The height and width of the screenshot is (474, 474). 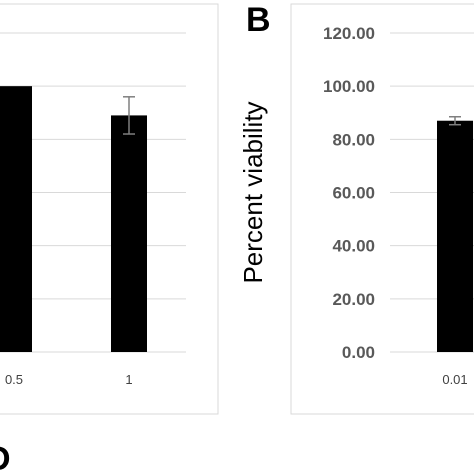 What do you see at coordinates (14, 379) in the screenshot?
I see `x-tick-label: 0.5` at bounding box center [14, 379].